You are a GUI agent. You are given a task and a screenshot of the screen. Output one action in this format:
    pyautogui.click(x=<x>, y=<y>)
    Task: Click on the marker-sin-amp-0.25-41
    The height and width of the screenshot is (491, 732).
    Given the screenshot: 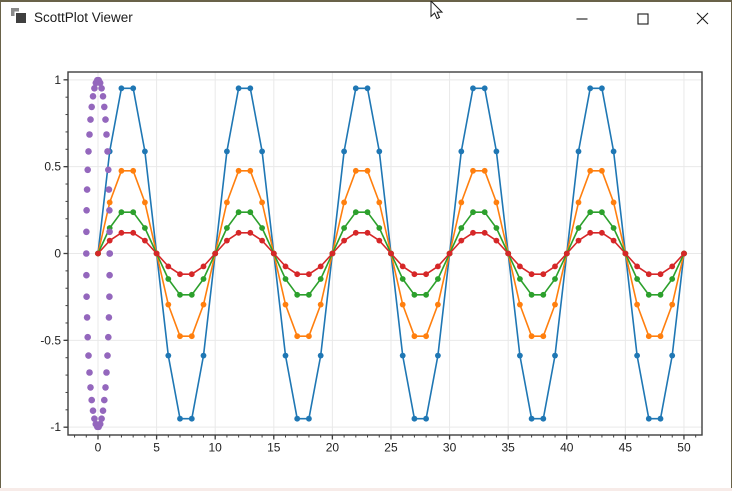 What is the action you would take?
    pyautogui.click(x=578, y=228)
    